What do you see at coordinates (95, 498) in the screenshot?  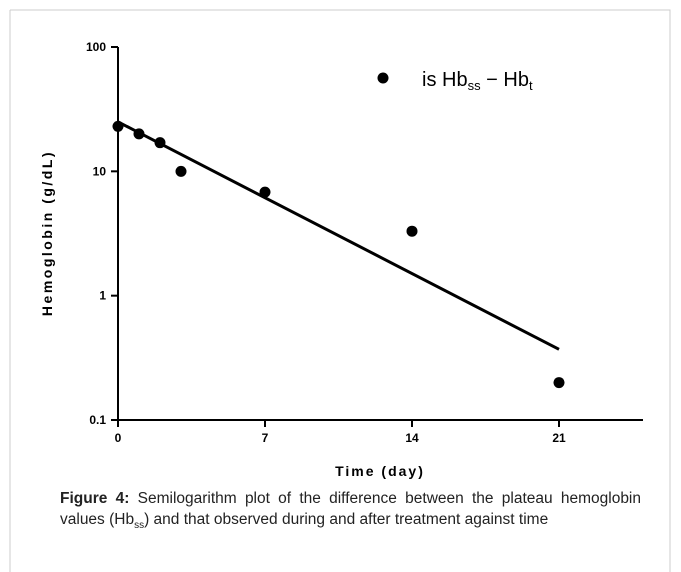 I see `caption-label: Figure 4:` at bounding box center [95, 498].